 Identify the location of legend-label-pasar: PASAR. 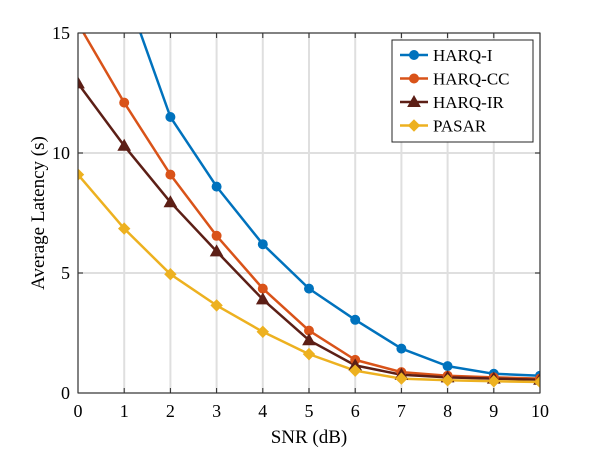
(460, 126).